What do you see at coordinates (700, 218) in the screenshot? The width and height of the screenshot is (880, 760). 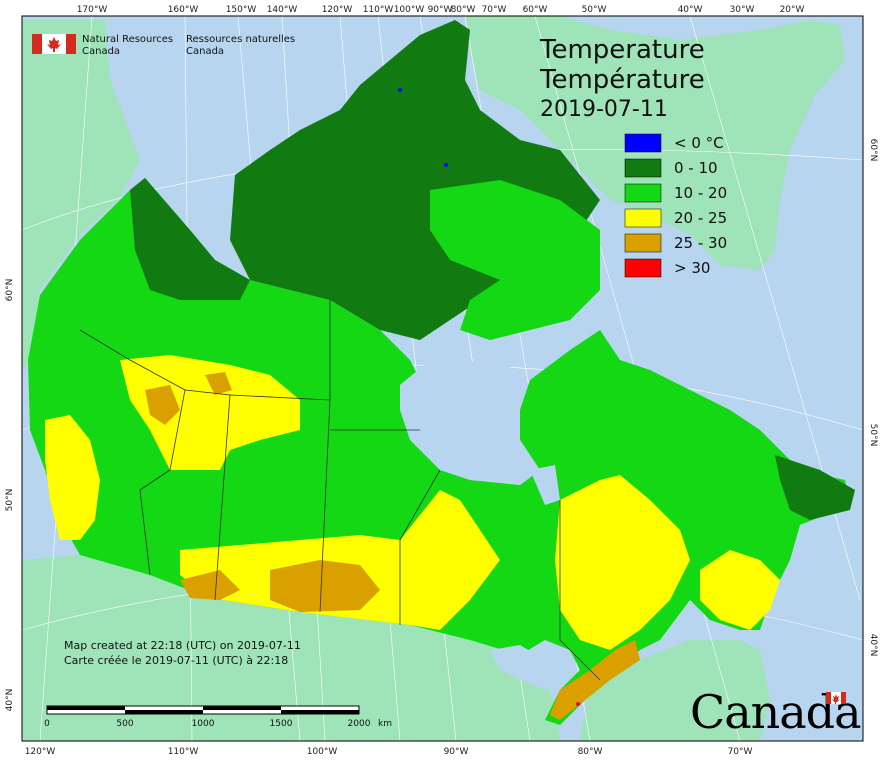 I see `legend-label: 20 - 25` at bounding box center [700, 218].